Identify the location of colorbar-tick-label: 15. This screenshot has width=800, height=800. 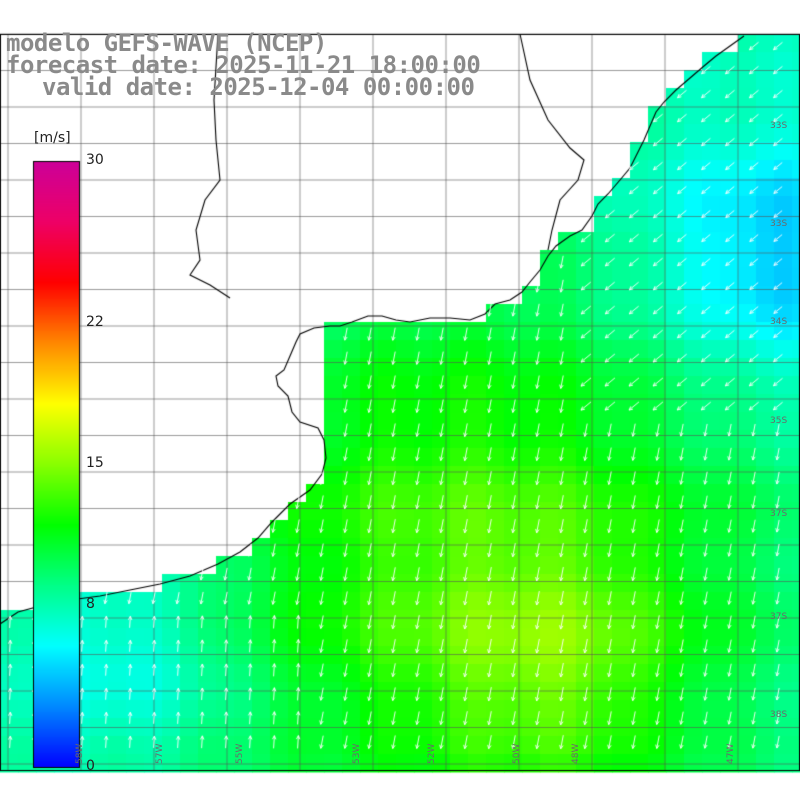
(95, 463).